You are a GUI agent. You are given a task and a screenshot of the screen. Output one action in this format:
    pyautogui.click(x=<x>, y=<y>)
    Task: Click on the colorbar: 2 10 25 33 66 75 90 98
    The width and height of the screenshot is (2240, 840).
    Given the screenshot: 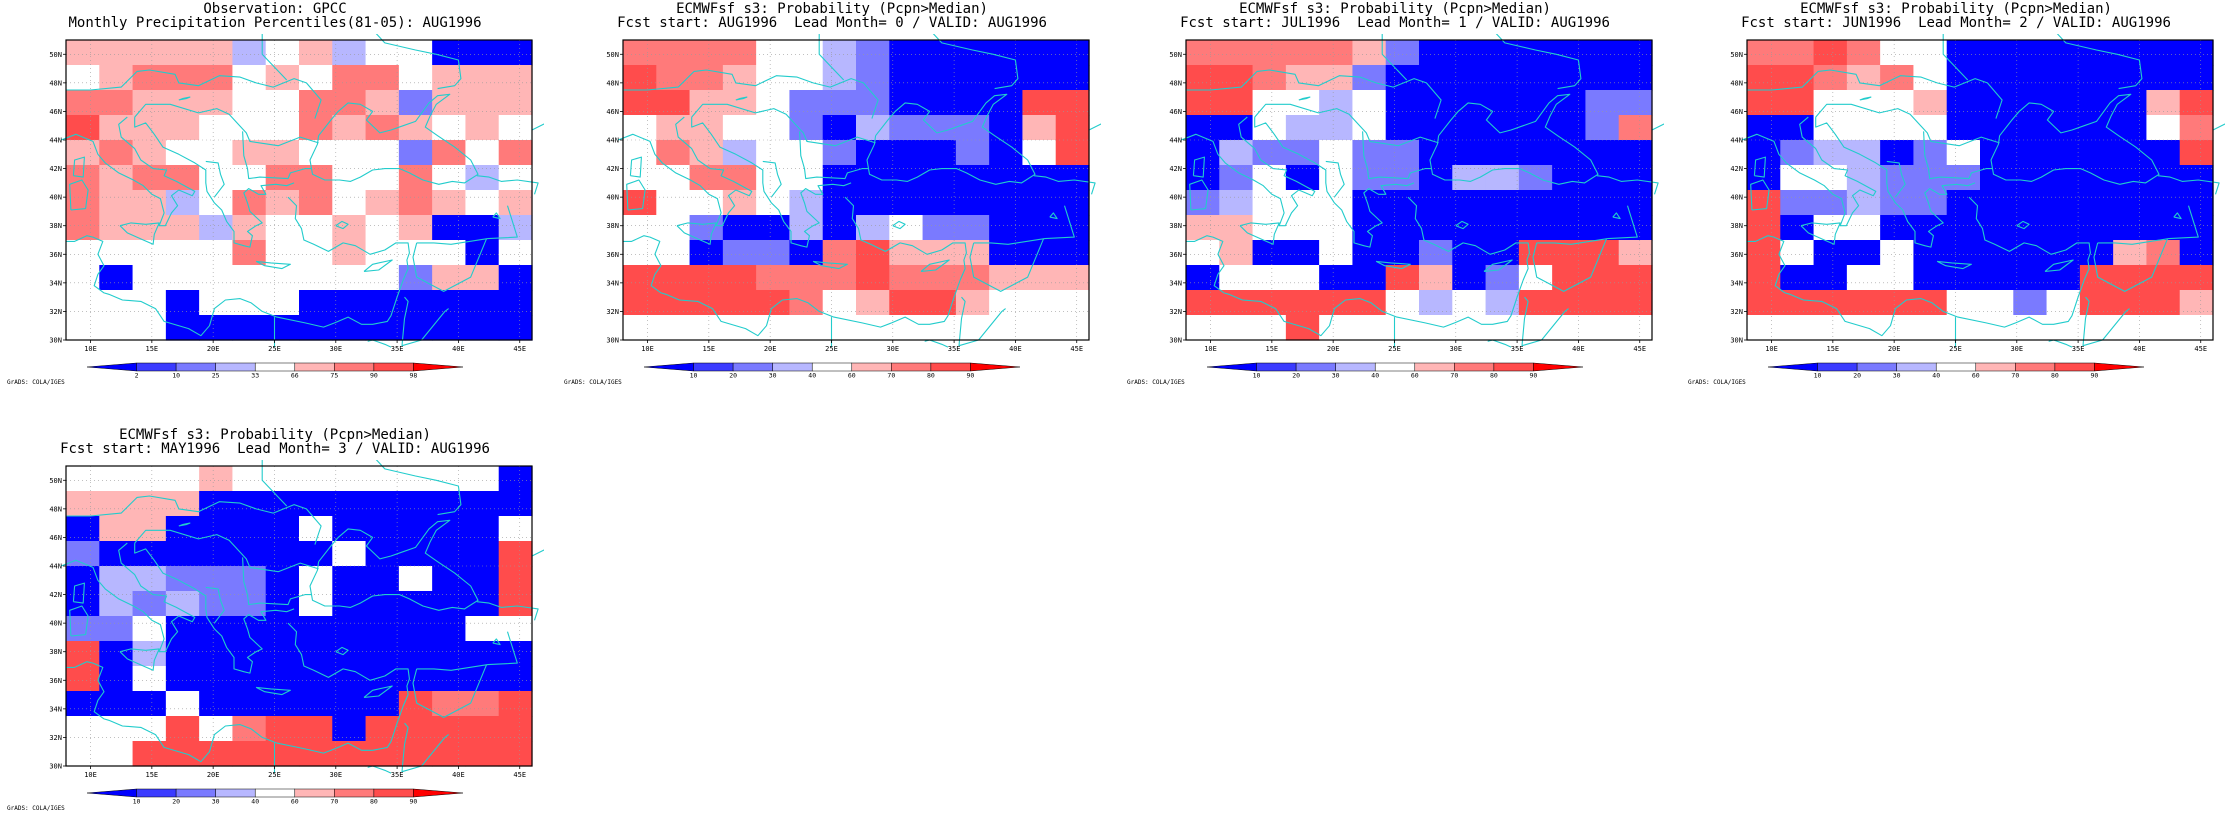 What is the action you would take?
    pyautogui.click(x=275, y=370)
    